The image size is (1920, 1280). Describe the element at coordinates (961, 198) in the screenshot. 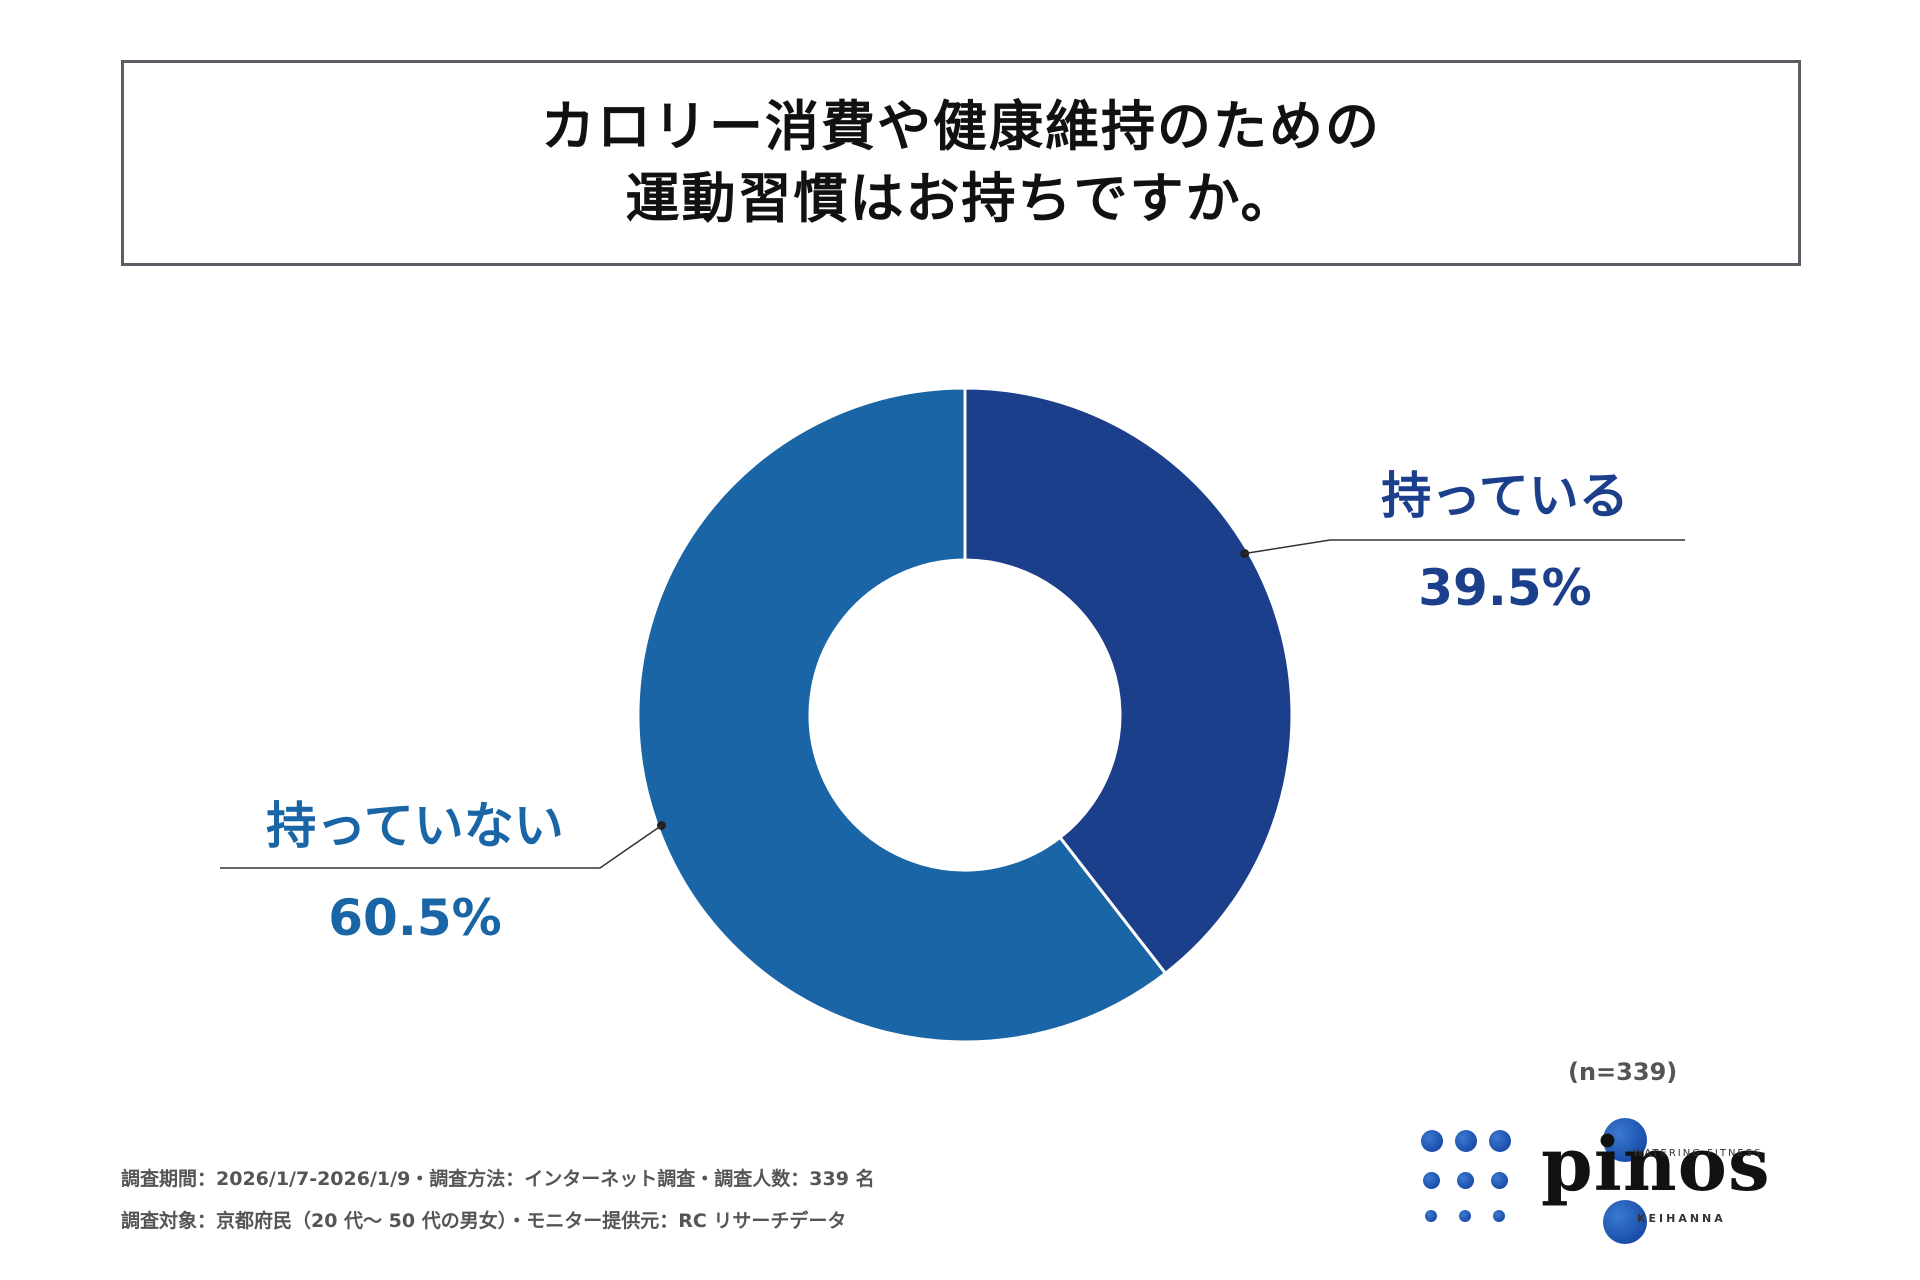

I see `chart-title-line-2: 運動習慣はお持ちですか。` at that location.